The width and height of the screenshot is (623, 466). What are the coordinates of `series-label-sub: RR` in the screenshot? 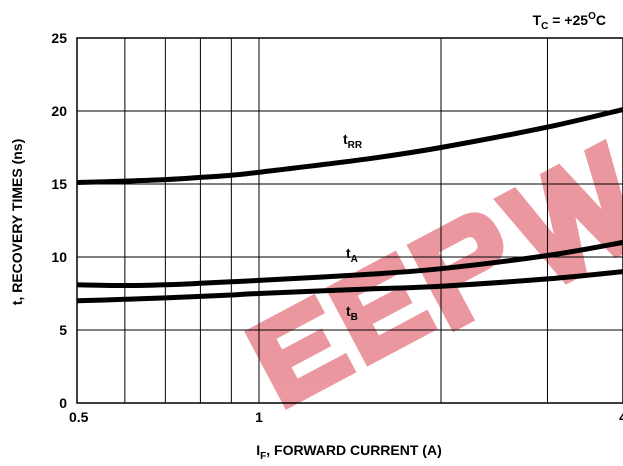 It's located at (355, 145).